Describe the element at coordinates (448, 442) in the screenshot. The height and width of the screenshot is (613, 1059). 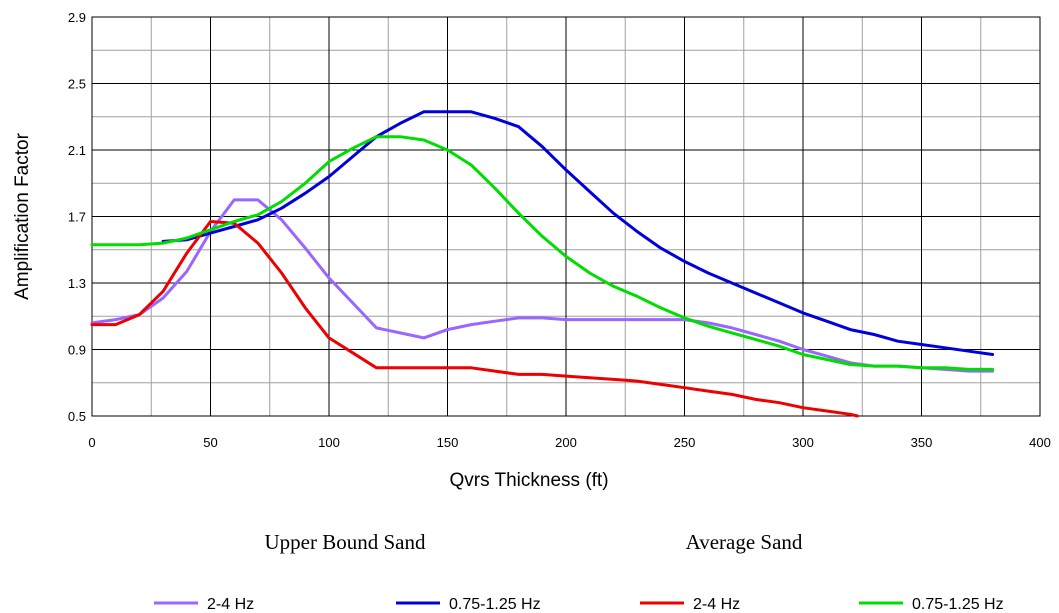
I see `x-tick-label: 150` at that location.